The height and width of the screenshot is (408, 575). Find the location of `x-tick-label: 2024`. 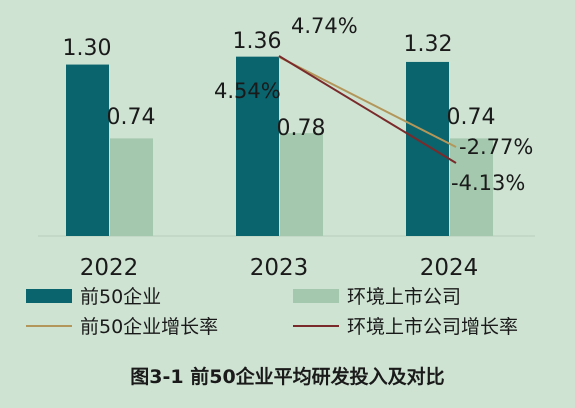

x-tick-label: 2024 is located at coordinates (449, 268).